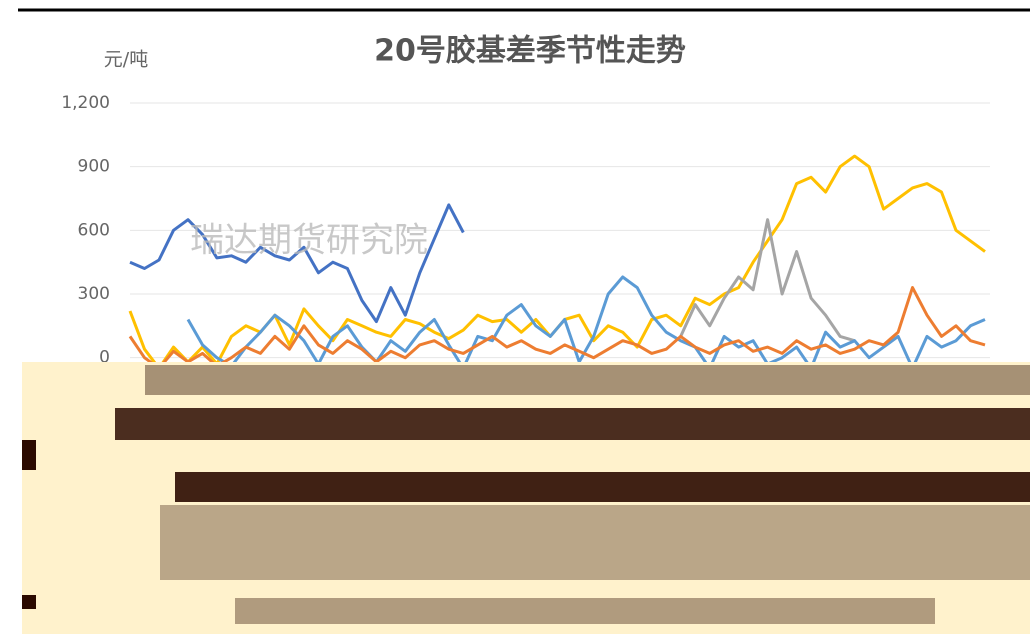  I want to click on y-tick-label: 0, so click(104, 358).